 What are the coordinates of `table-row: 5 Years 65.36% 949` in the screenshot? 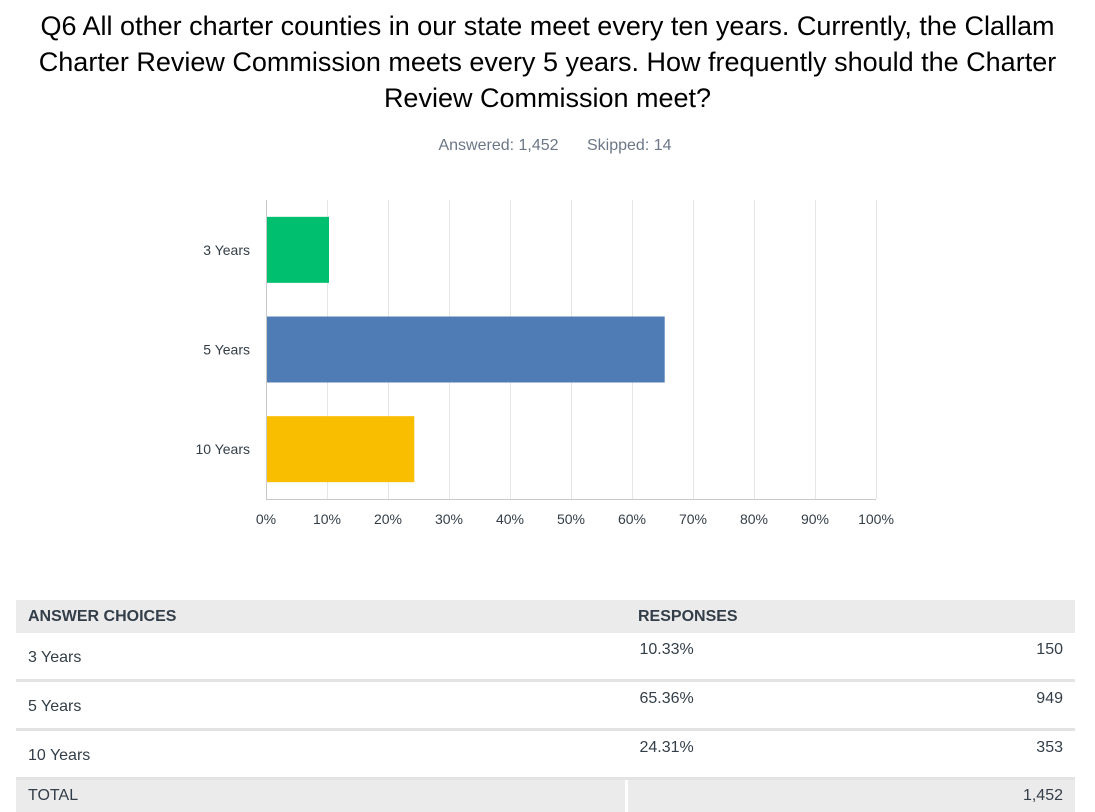 It's located at (545, 705).